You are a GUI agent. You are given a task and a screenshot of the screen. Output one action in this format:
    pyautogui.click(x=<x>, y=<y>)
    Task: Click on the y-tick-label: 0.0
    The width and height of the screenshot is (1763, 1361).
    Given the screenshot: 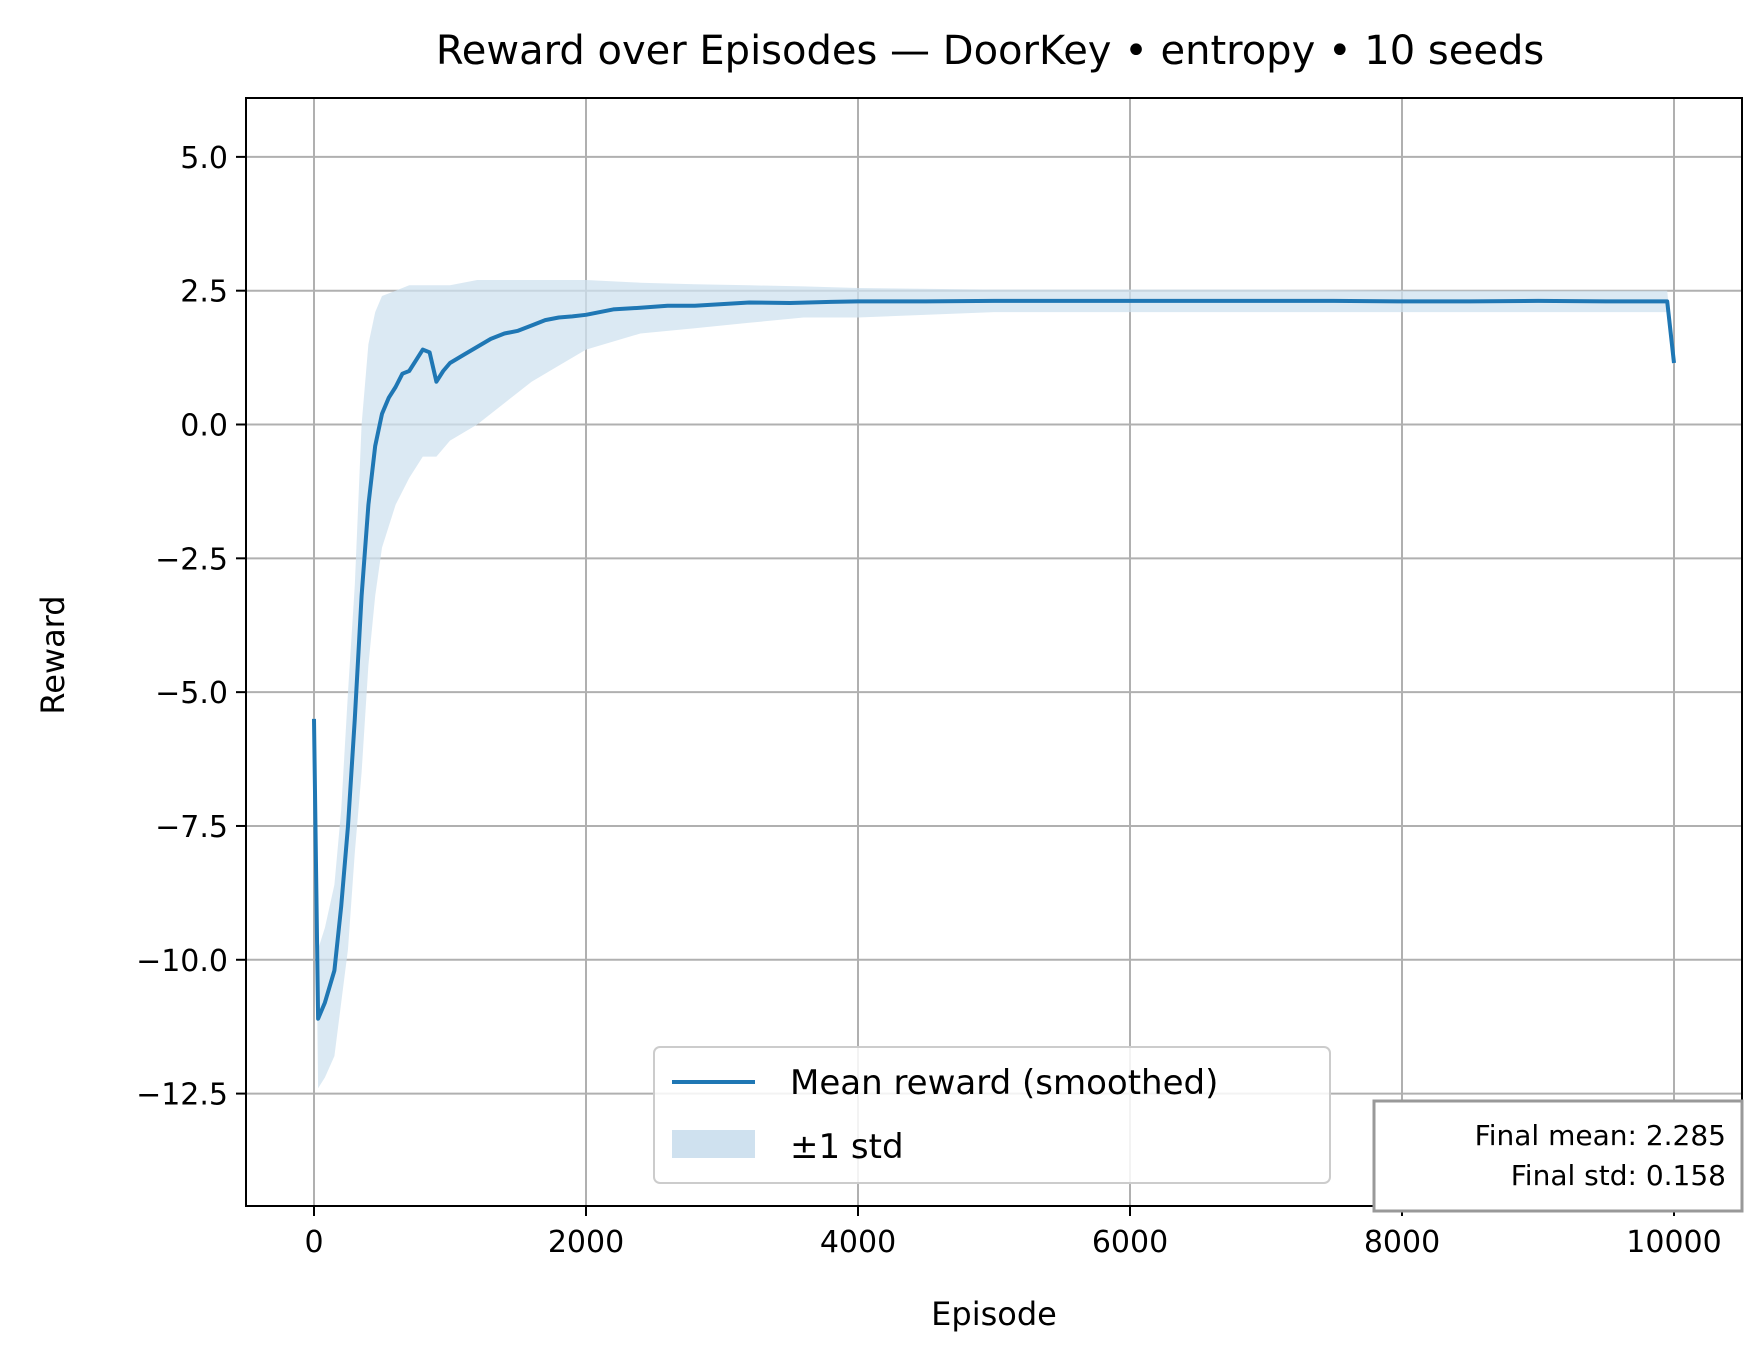 What is the action you would take?
    pyautogui.click(x=204, y=426)
    